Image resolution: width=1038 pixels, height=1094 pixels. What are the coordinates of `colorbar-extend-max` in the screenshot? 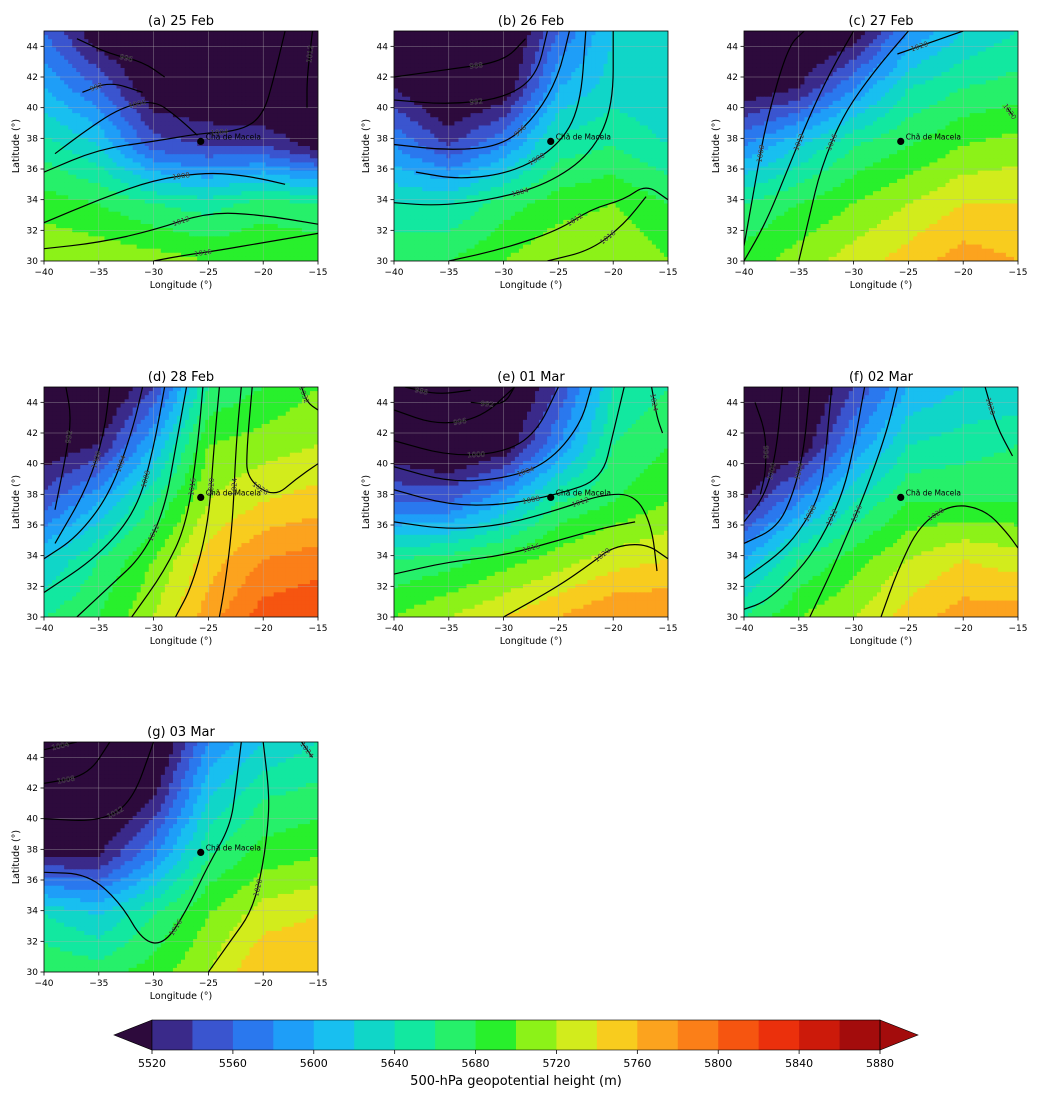 It's located at (899, 1035).